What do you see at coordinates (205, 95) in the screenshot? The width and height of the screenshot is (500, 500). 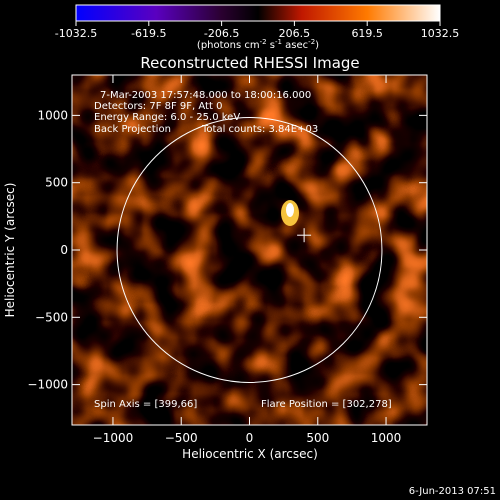 I see `time-range: 7-Mar-2003 17:57:48.000 to 18:00:16.000` at bounding box center [205, 95].